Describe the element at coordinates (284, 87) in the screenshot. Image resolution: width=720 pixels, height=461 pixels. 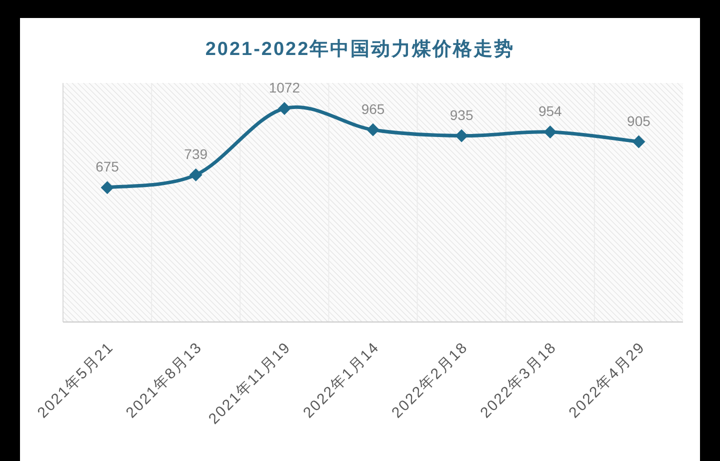
I see `data-label: 1072` at that location.